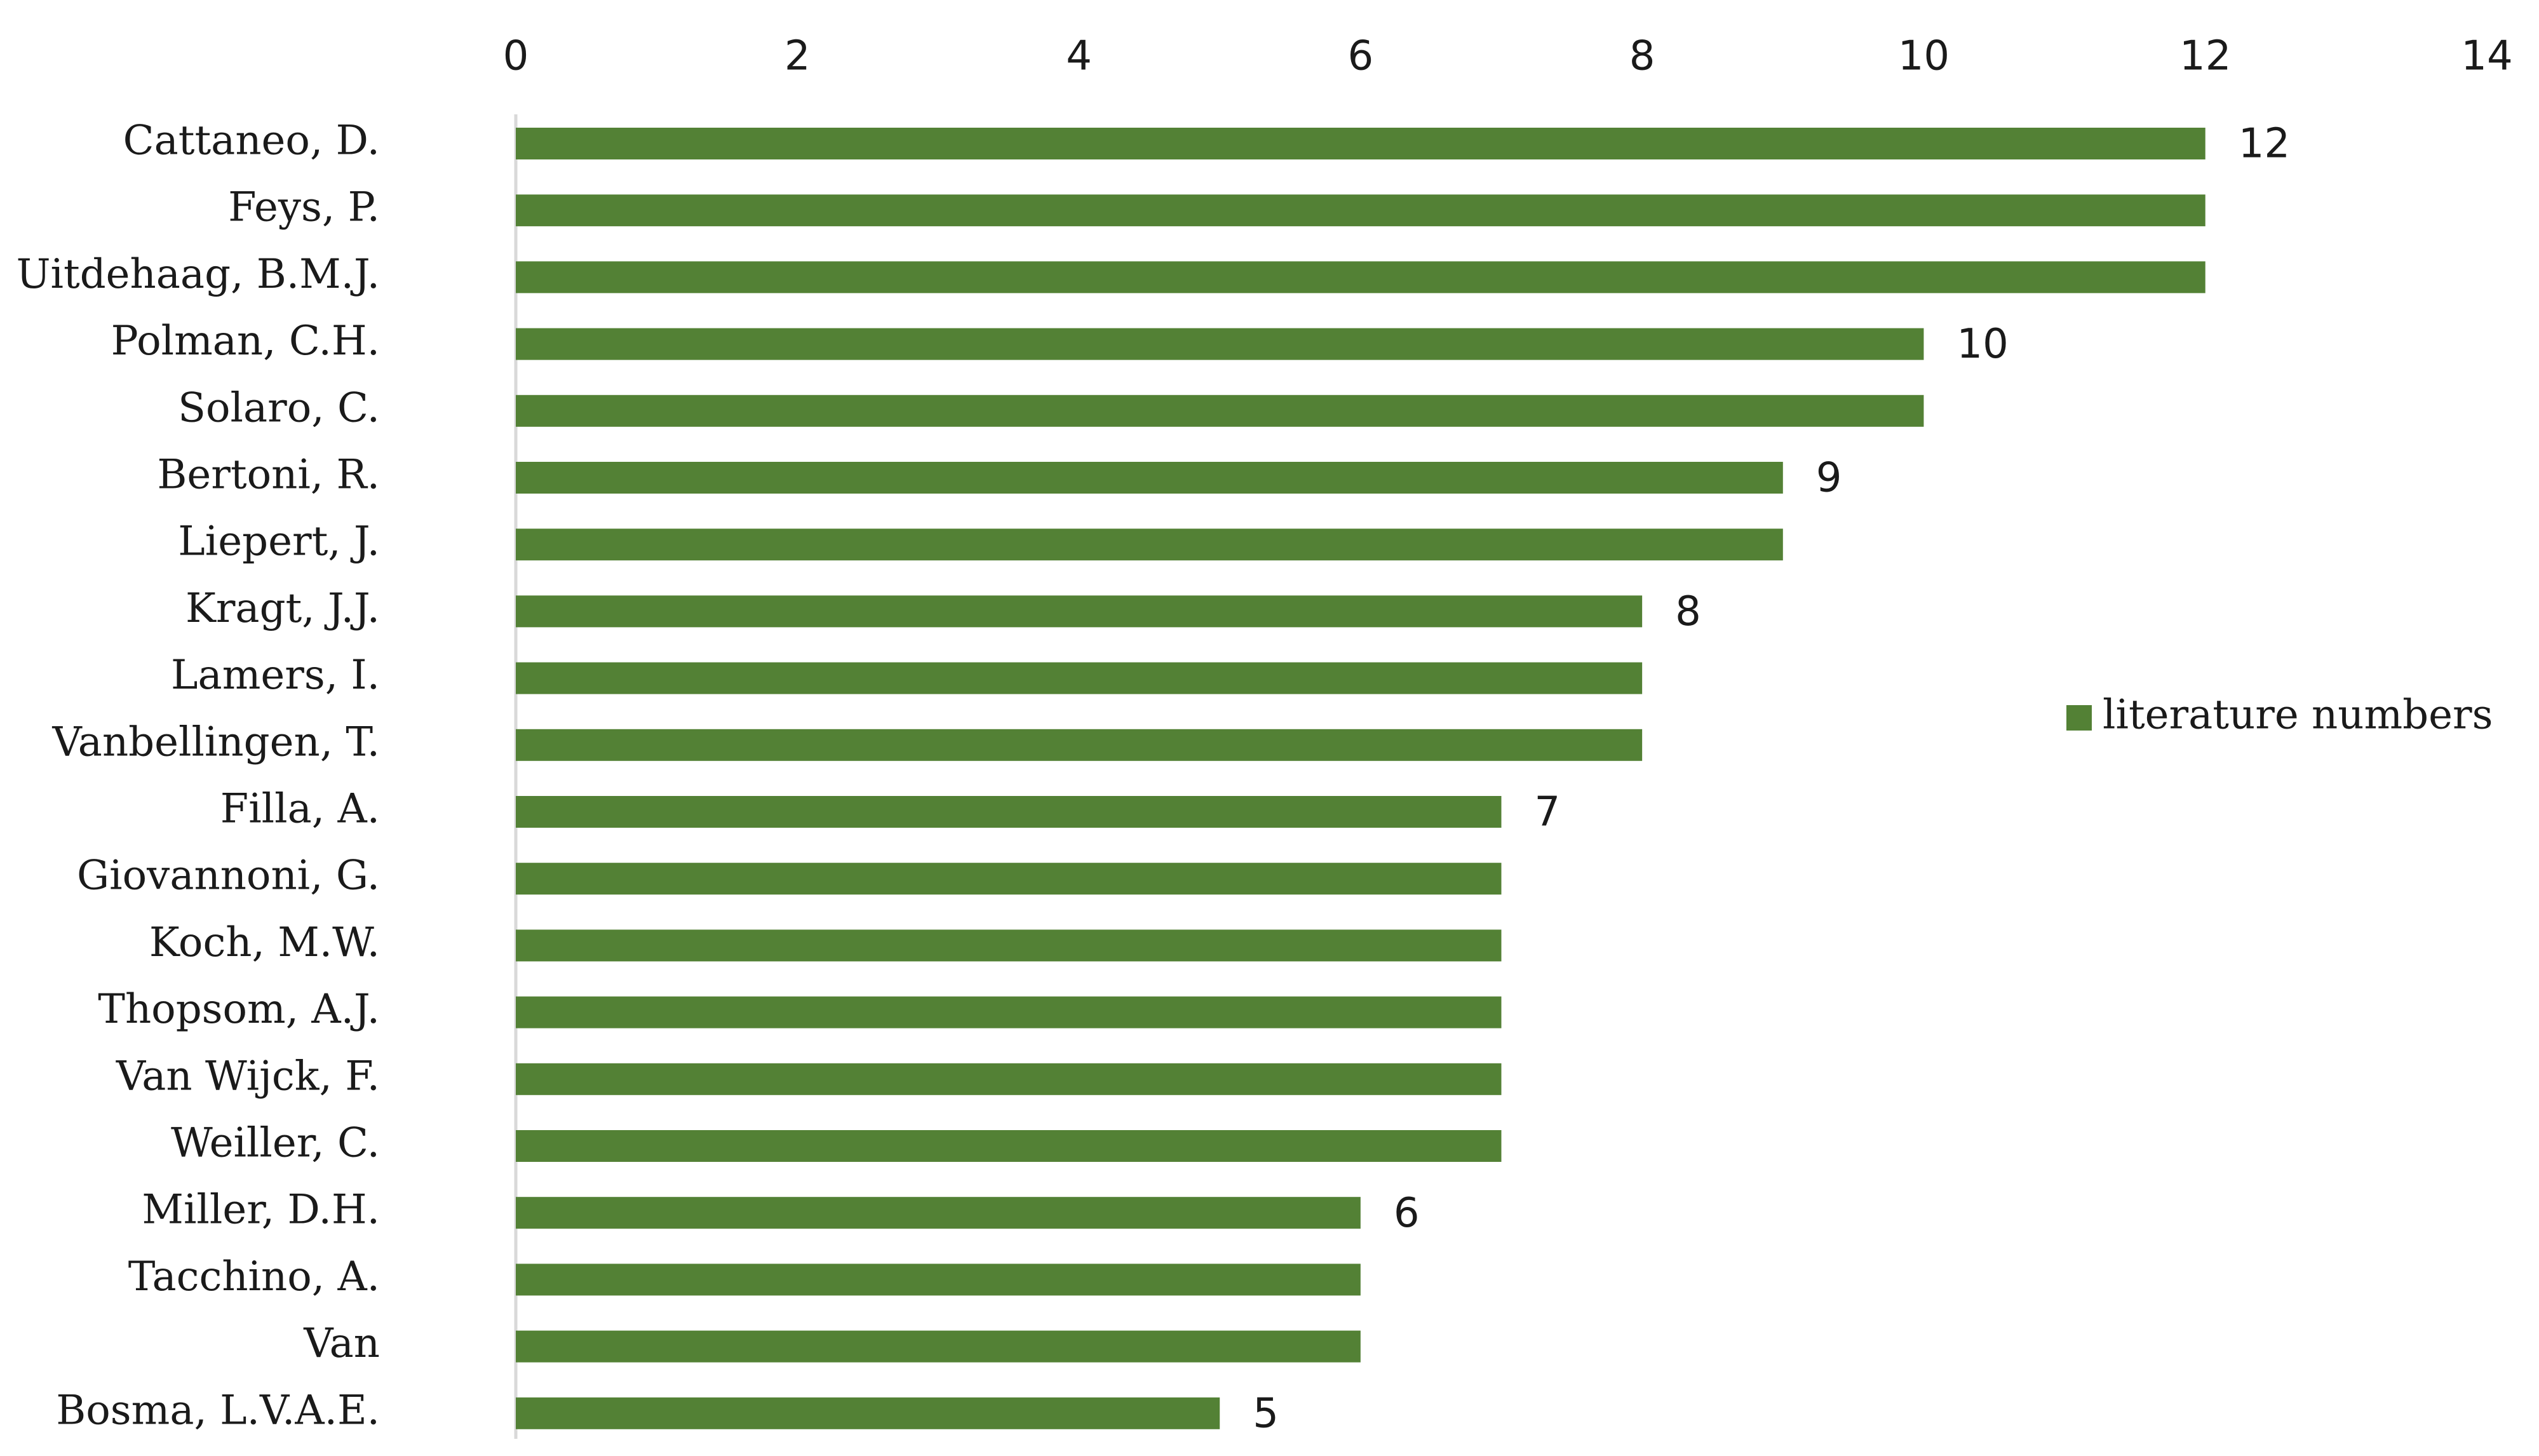 The image size is (2539, 1456). What do you see at coordinates (239, 1009) in the screenshot?
I see `category-label-13: Thopsom, A.J.` at bounding box center [239, 1009].